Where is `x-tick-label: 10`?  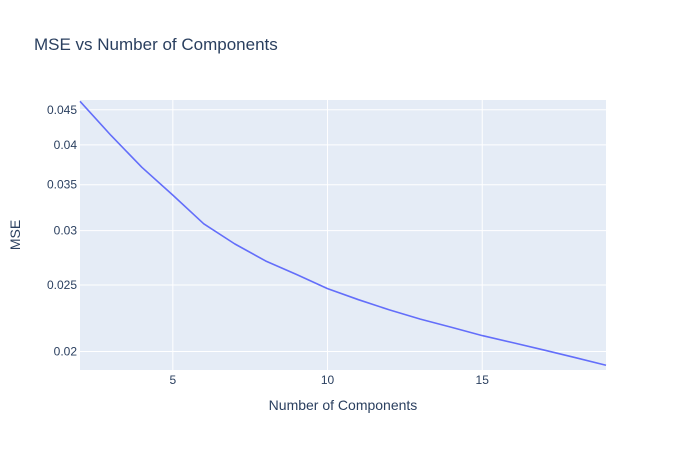 x-tick-label: 10 is located at coordinates (328, 380).